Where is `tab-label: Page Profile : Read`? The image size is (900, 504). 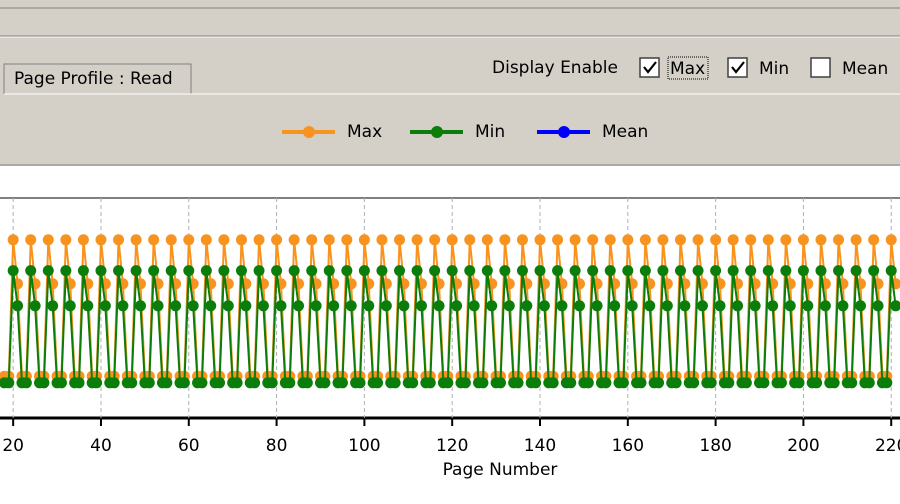
tab-label: Page Profile : Read is located at coordinates (93, 79).